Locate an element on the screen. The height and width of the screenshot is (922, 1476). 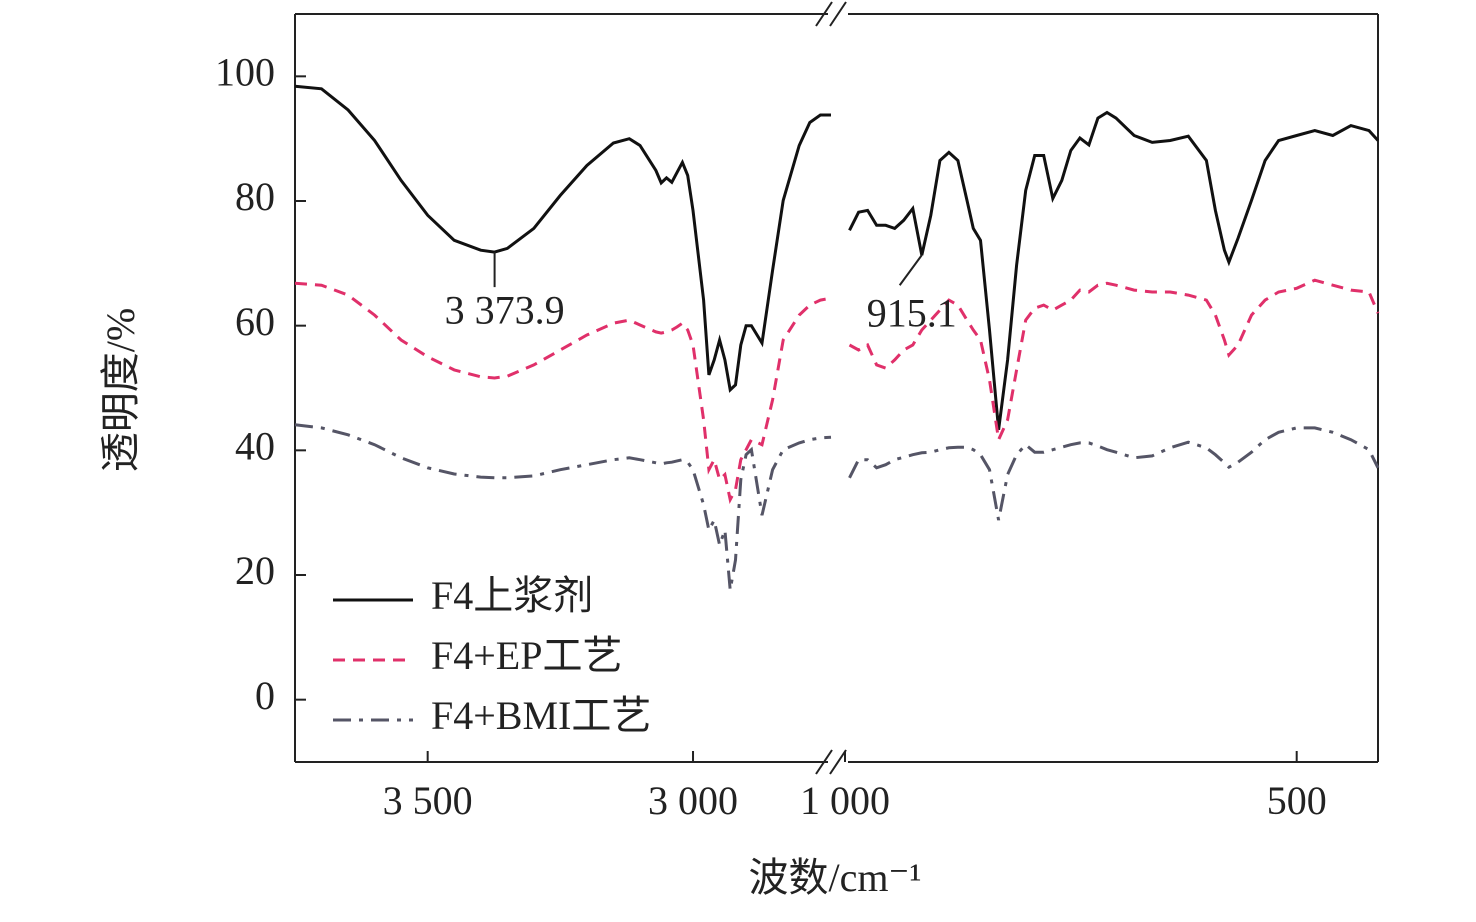
x-axis-label: 波数/cm⁻¹ is located at coordinates (834, 877).